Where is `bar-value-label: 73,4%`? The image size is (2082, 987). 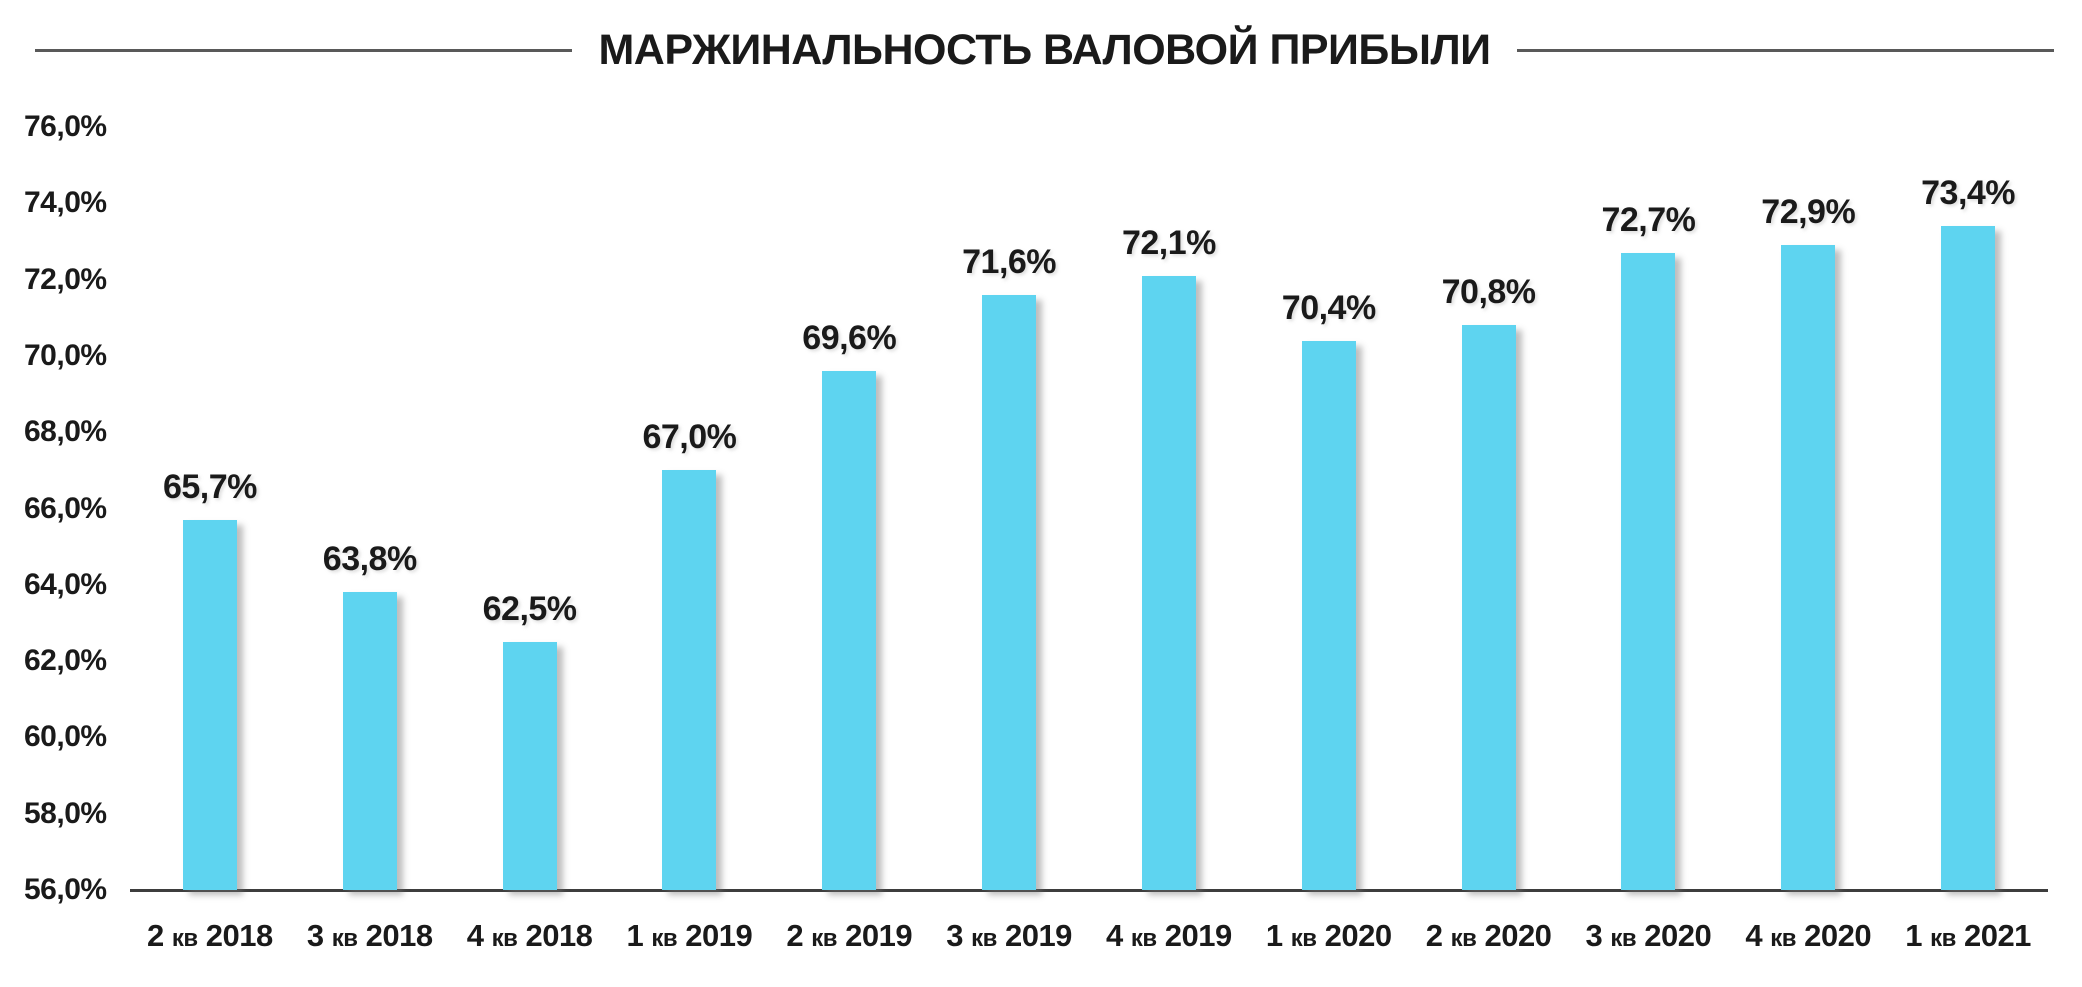
bar-value-label: 73,4% is located at coordinates (1968, 193).